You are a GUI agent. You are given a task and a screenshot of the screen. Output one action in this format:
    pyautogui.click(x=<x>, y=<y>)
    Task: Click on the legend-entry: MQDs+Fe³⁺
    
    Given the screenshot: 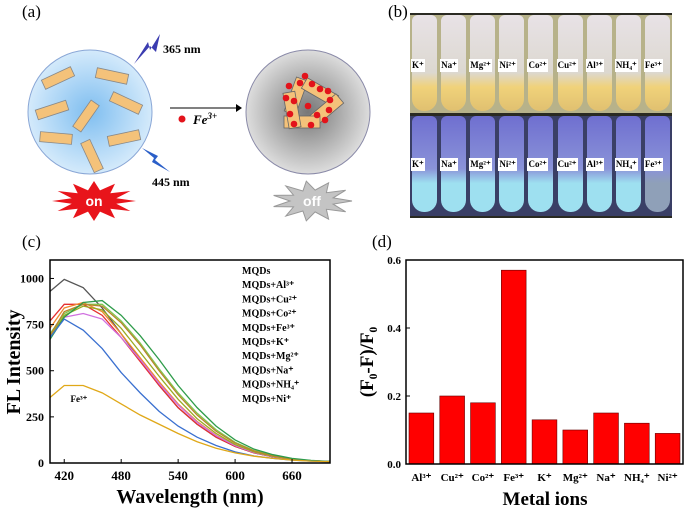 What is the action you would take?
    pyautogui.click(x=268, y=328)
    